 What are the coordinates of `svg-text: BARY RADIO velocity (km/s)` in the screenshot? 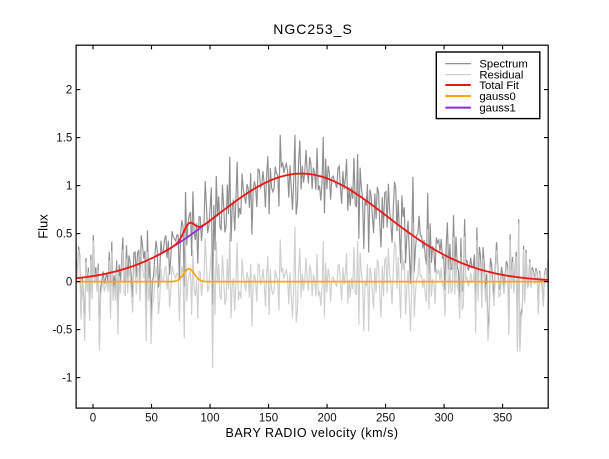 It's located at (312, 433).